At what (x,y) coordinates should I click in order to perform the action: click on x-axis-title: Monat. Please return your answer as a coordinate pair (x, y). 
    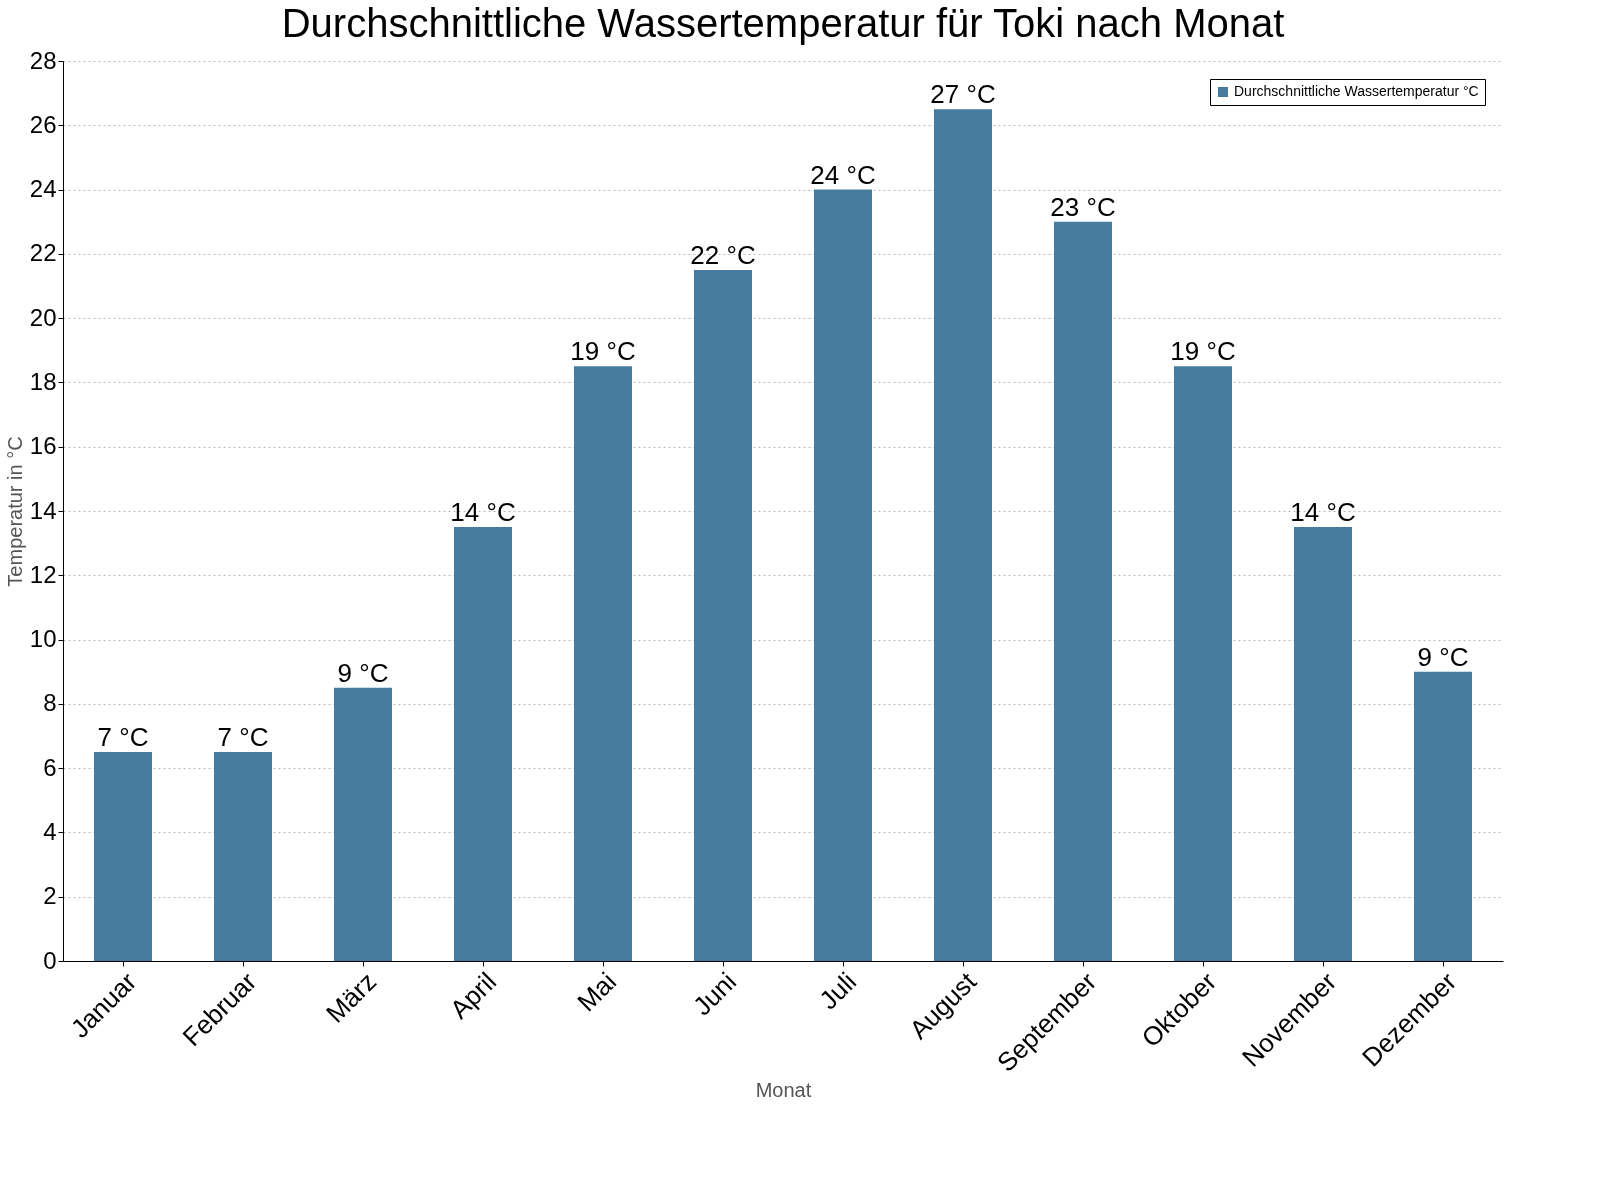
    Looking at the image, I should click on (783, 1089).